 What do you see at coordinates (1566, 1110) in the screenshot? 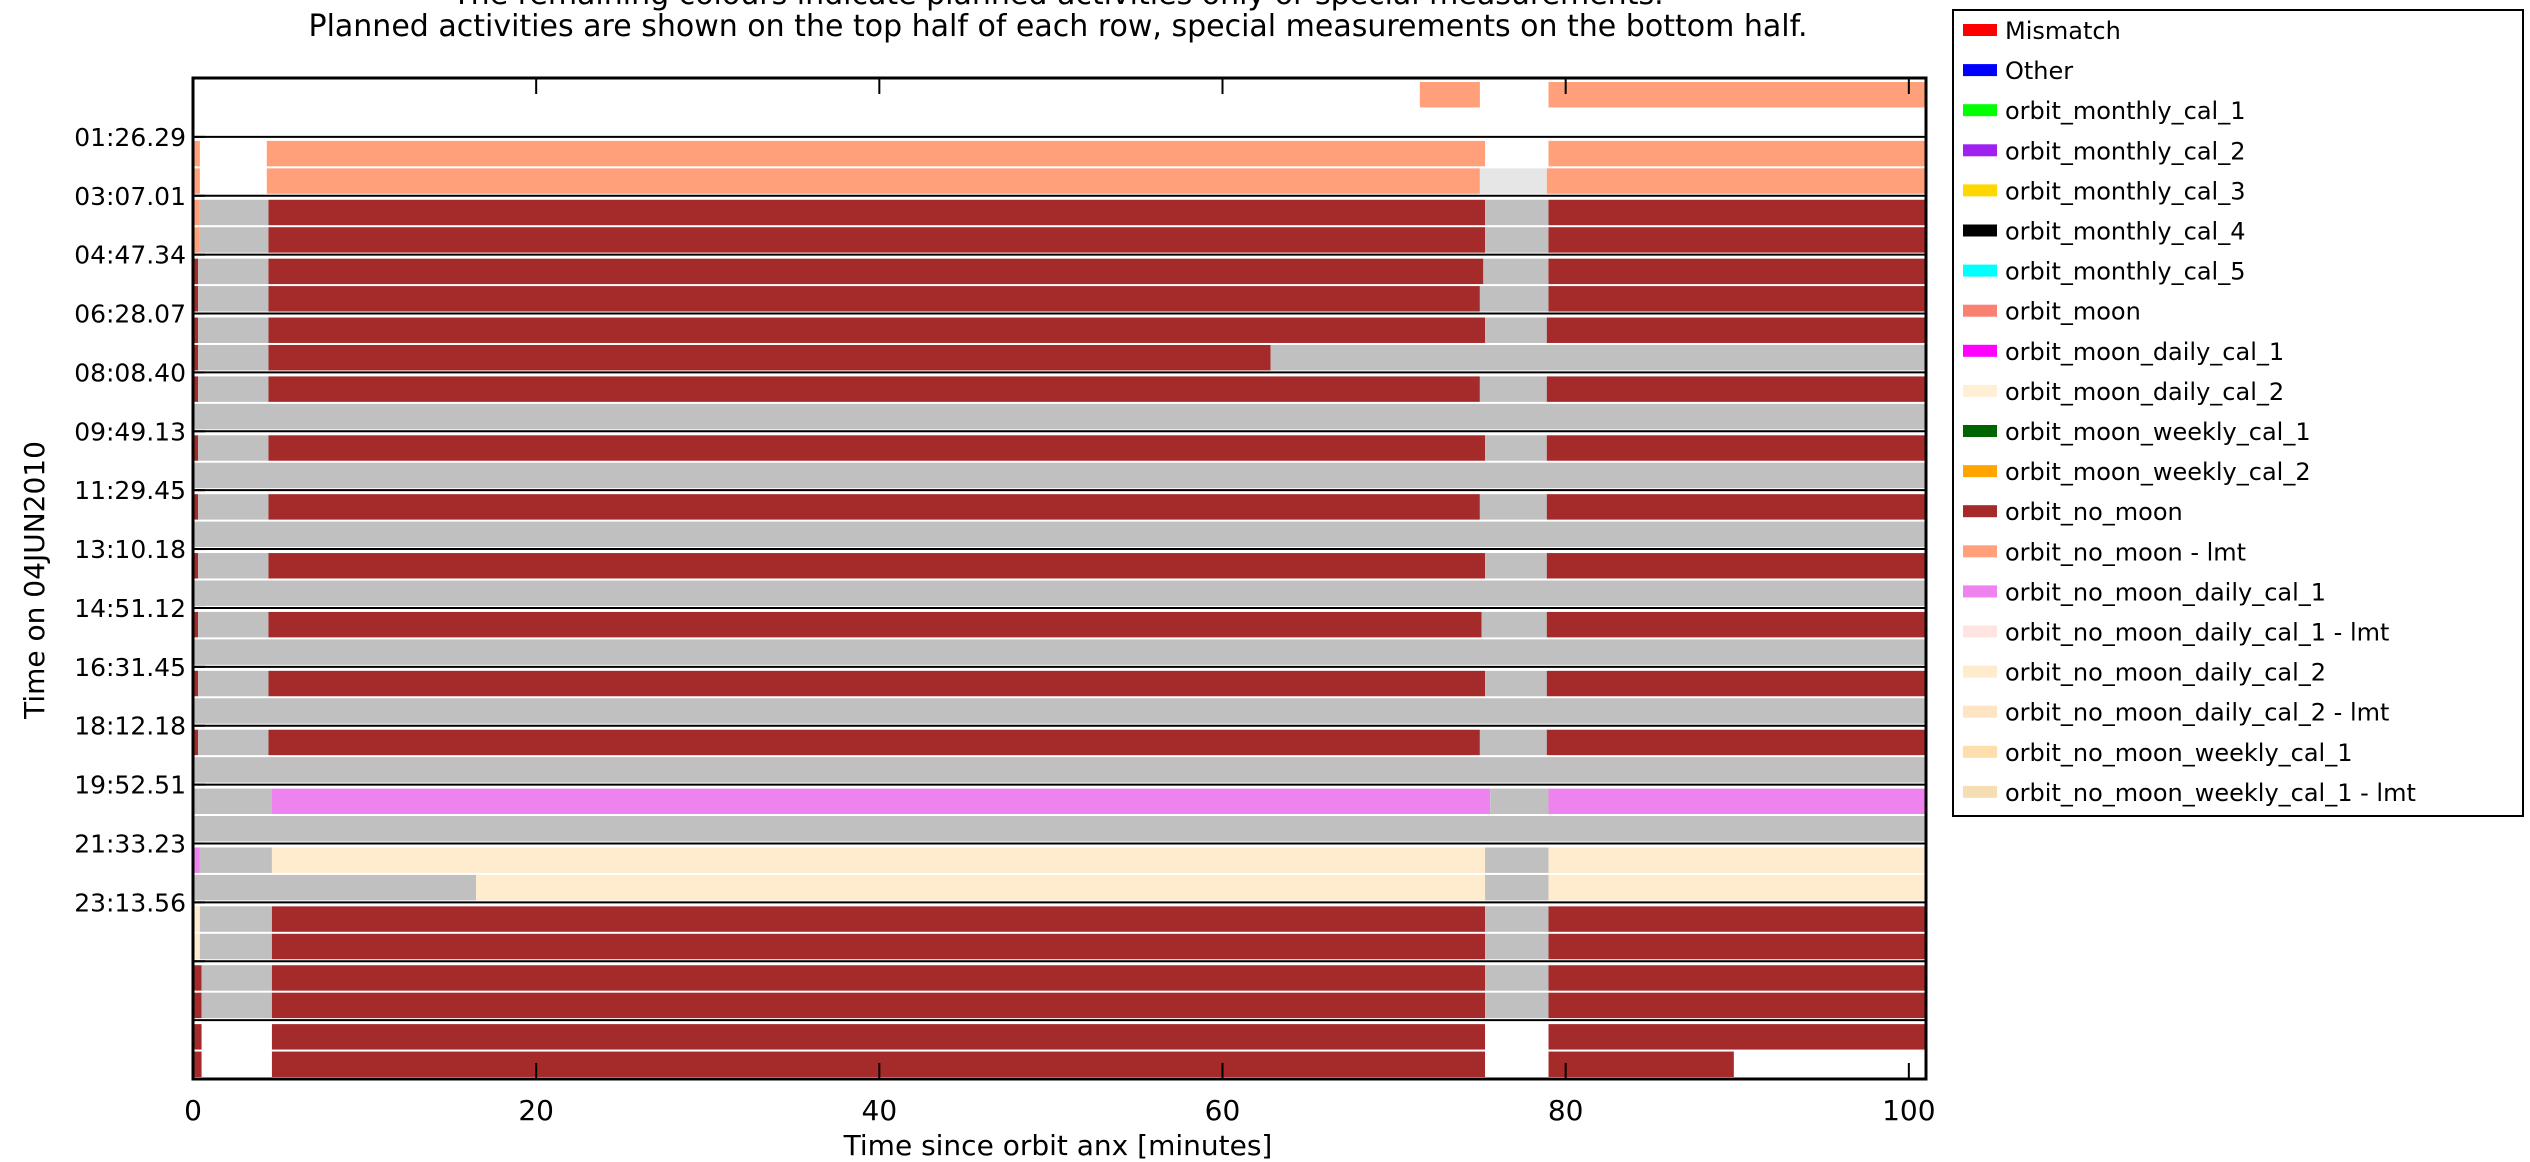
I see `x-tick-label: 80` at bounding box center [1566, 1110].